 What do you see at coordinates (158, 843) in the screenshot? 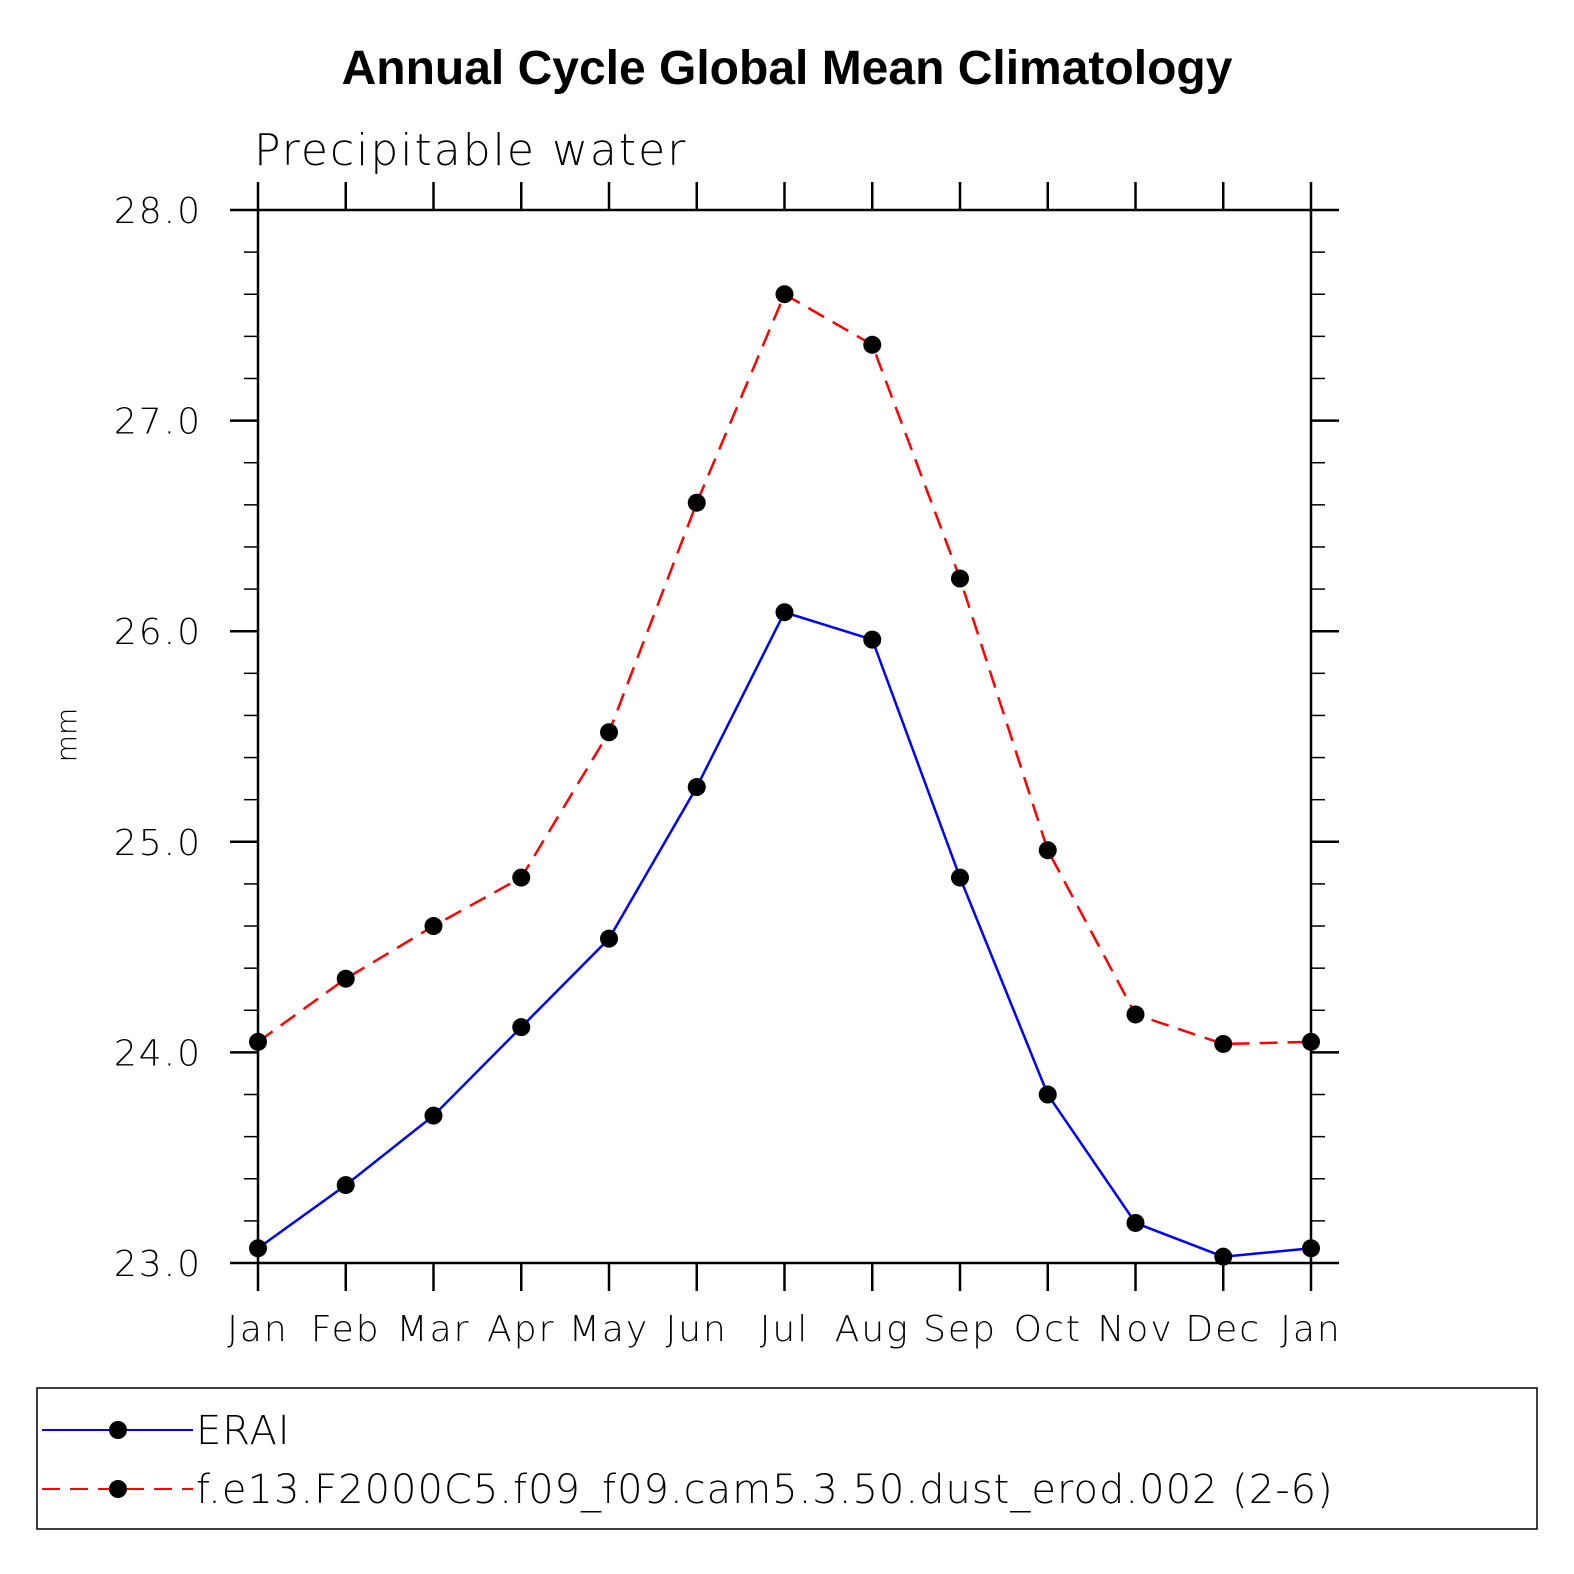
I see `y-tick-label: 25.0` at bounding box center [158, 843].